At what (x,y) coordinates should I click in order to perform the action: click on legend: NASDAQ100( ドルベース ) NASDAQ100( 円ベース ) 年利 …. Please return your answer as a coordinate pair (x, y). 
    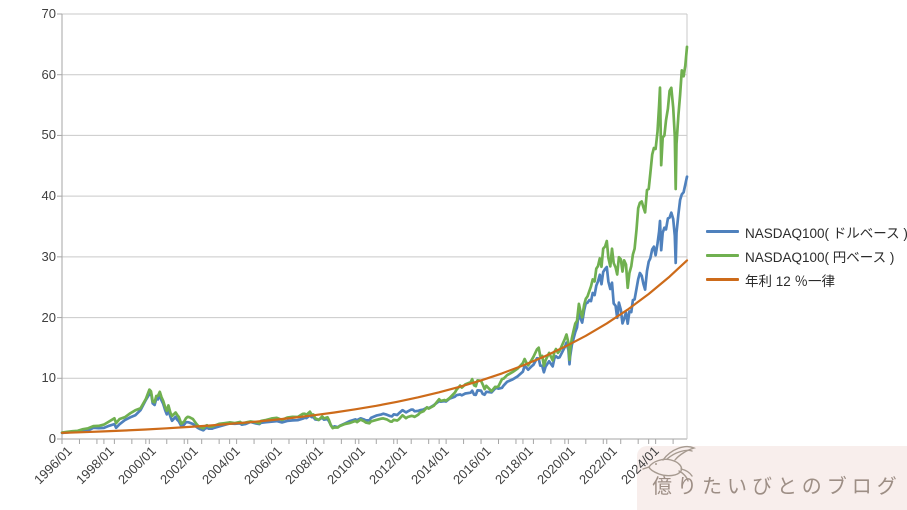
    Looking at the image, I should click on (806, 256).